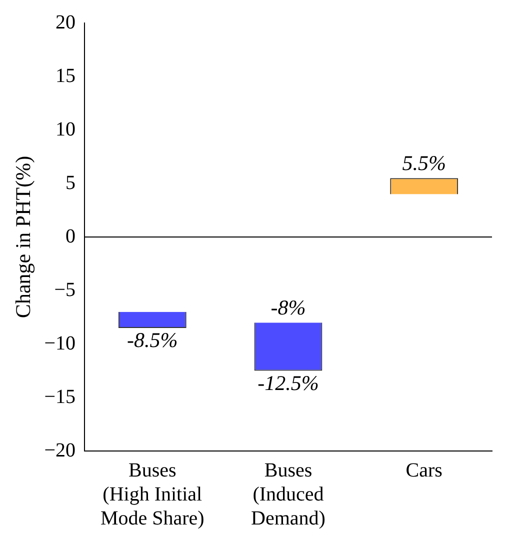 The width and height of the screenshot is (515, 547). Describe the element at coordinates (70, 183) in the screenshot. I see `y-tick-label: 5` at that location.